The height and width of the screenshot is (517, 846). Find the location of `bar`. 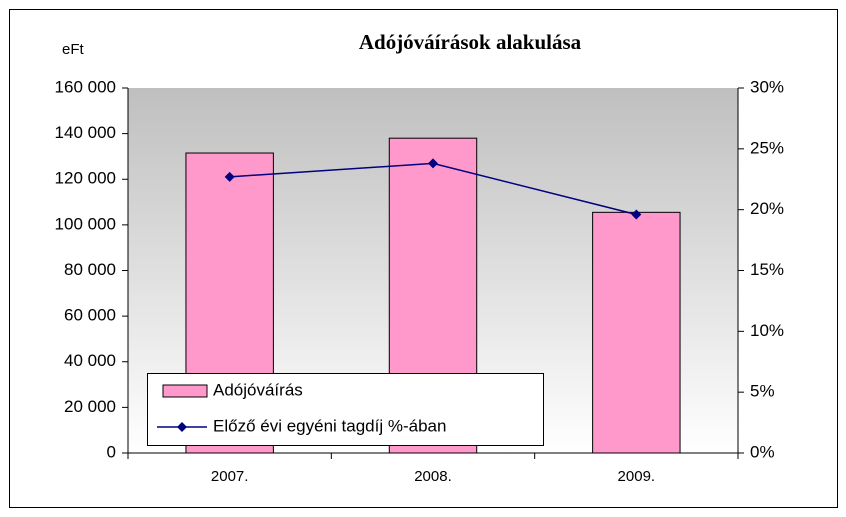

bar is located at coordinates (636, 332).